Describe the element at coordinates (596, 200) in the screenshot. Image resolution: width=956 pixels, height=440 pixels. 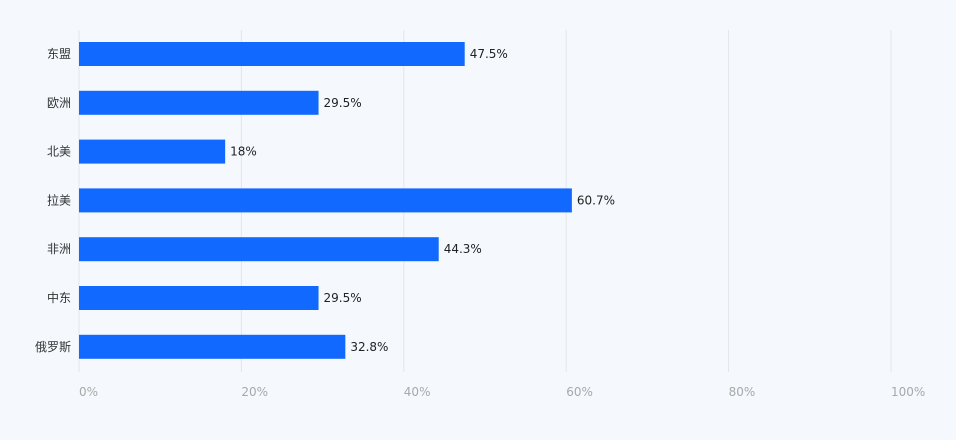
I see `data-label: 60.7%` at that location.